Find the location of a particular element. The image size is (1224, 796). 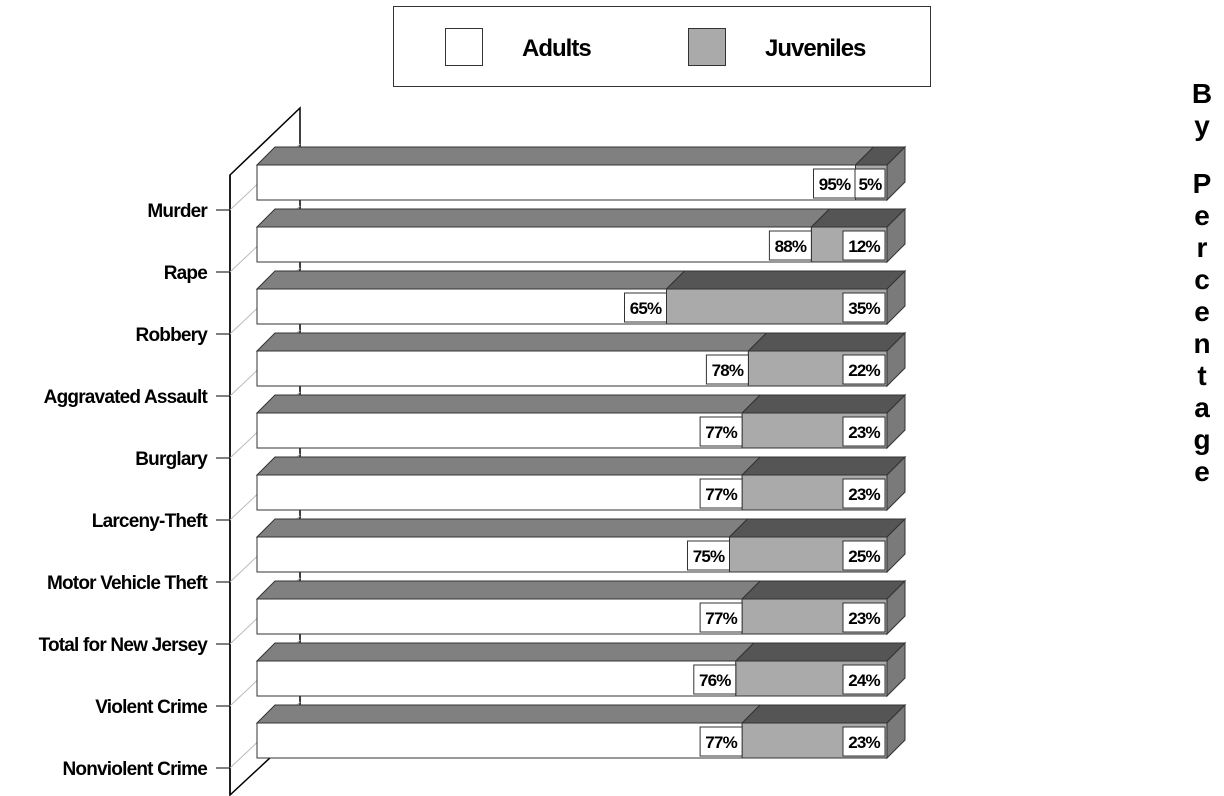

category-label: Total for New Jersey is located at coordinates (124, 645).